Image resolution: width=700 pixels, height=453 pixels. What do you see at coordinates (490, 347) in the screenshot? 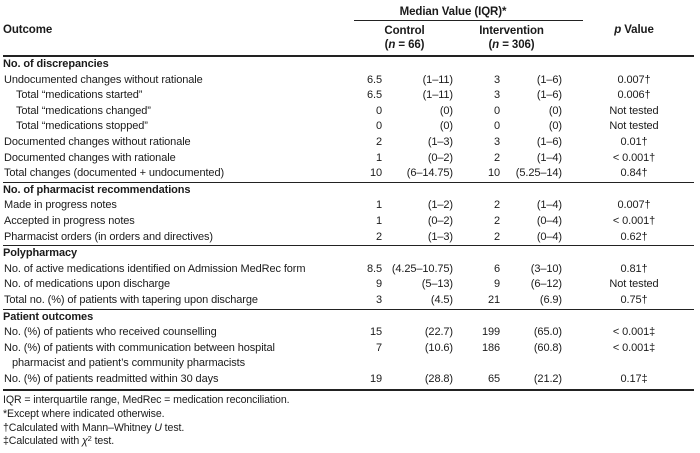
I see `intervention-median-cell: 186` at bounding box center [490, 347].